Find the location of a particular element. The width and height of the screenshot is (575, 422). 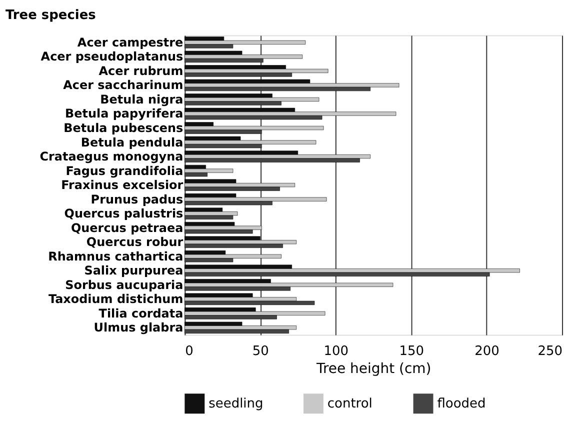

y-tick-label: Betula papyrifera is located at coordinates (124, 113).